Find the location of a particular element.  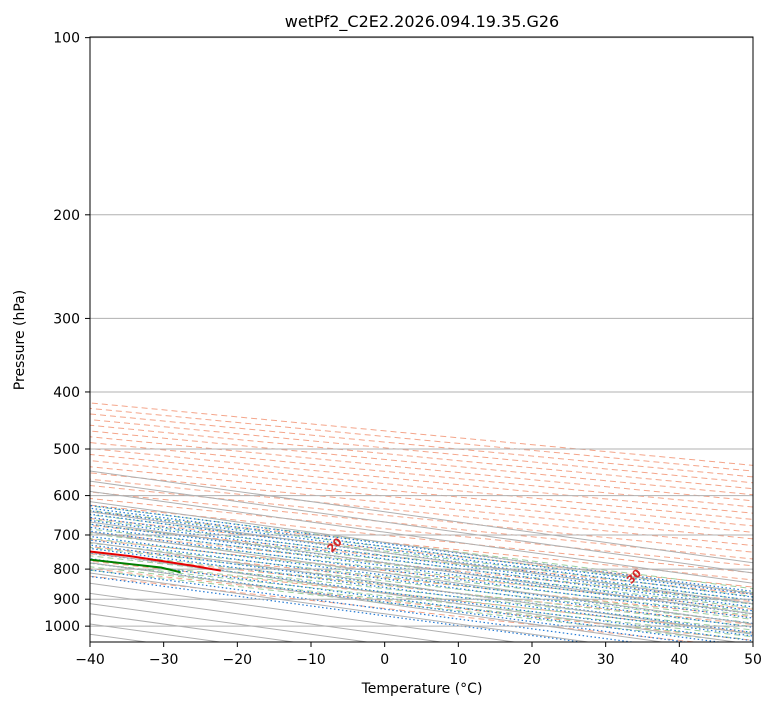

x-axis-title: Temperature (°C) is located at coordinates (422, 689).